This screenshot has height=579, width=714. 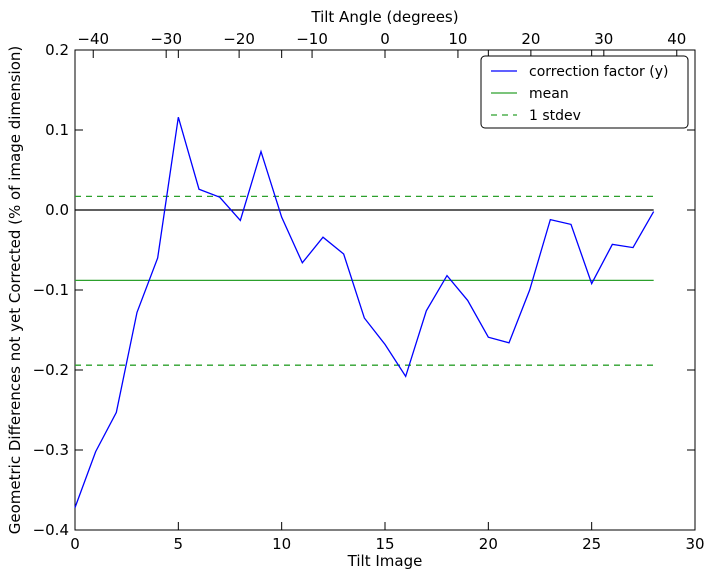 I want to click on top-tick-label: 40, so click(x=676, y=39).